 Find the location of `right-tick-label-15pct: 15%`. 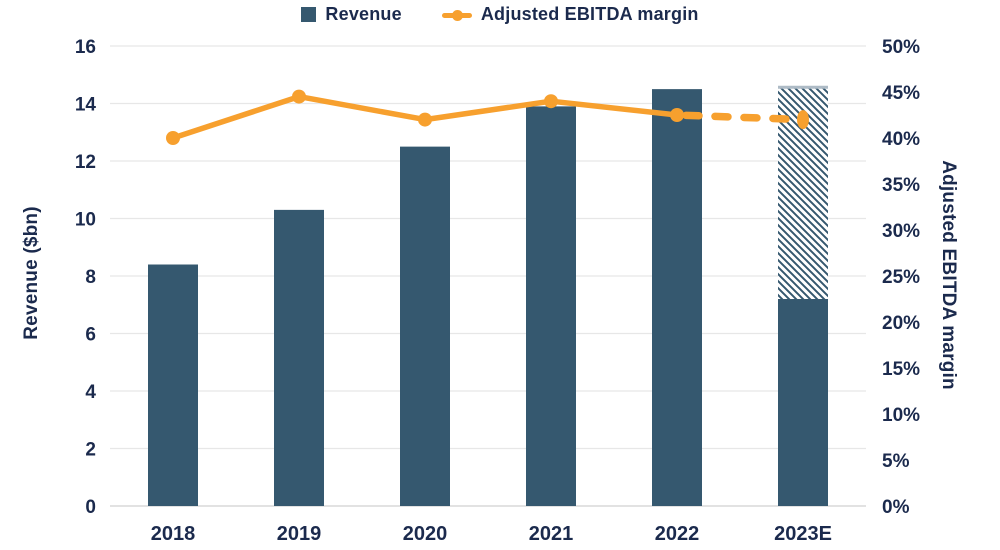

right-tick-label-15pct: 15% is located at coordinates (901, 369).